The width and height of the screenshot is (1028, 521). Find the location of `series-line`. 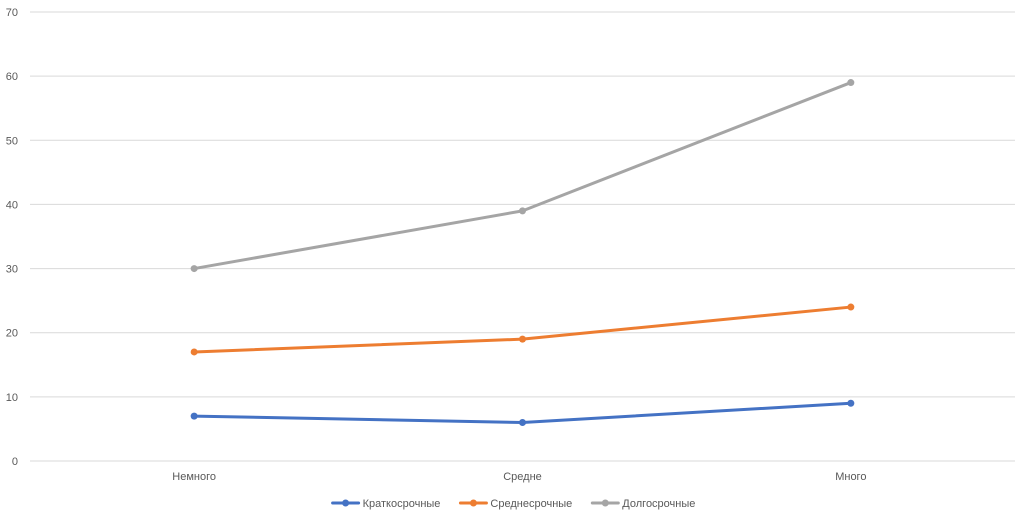

series-line is located at coordinates (522, 329).